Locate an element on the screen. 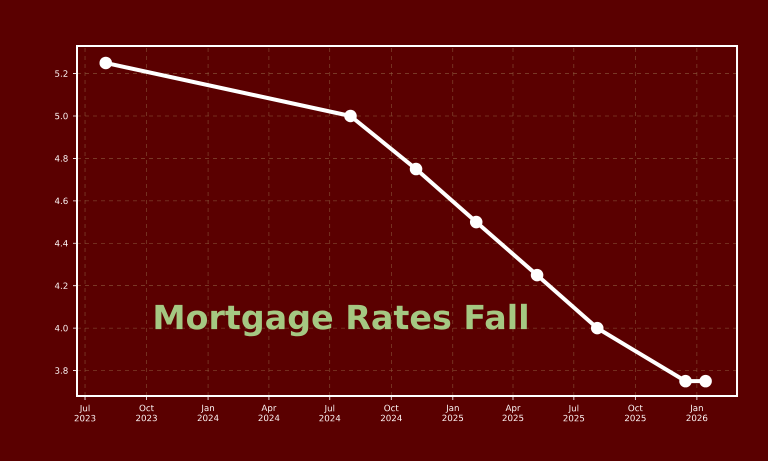 This screenshot has height=461, width=768. x-tick-label: Jul 2024 is located at coordinates (329, 413).